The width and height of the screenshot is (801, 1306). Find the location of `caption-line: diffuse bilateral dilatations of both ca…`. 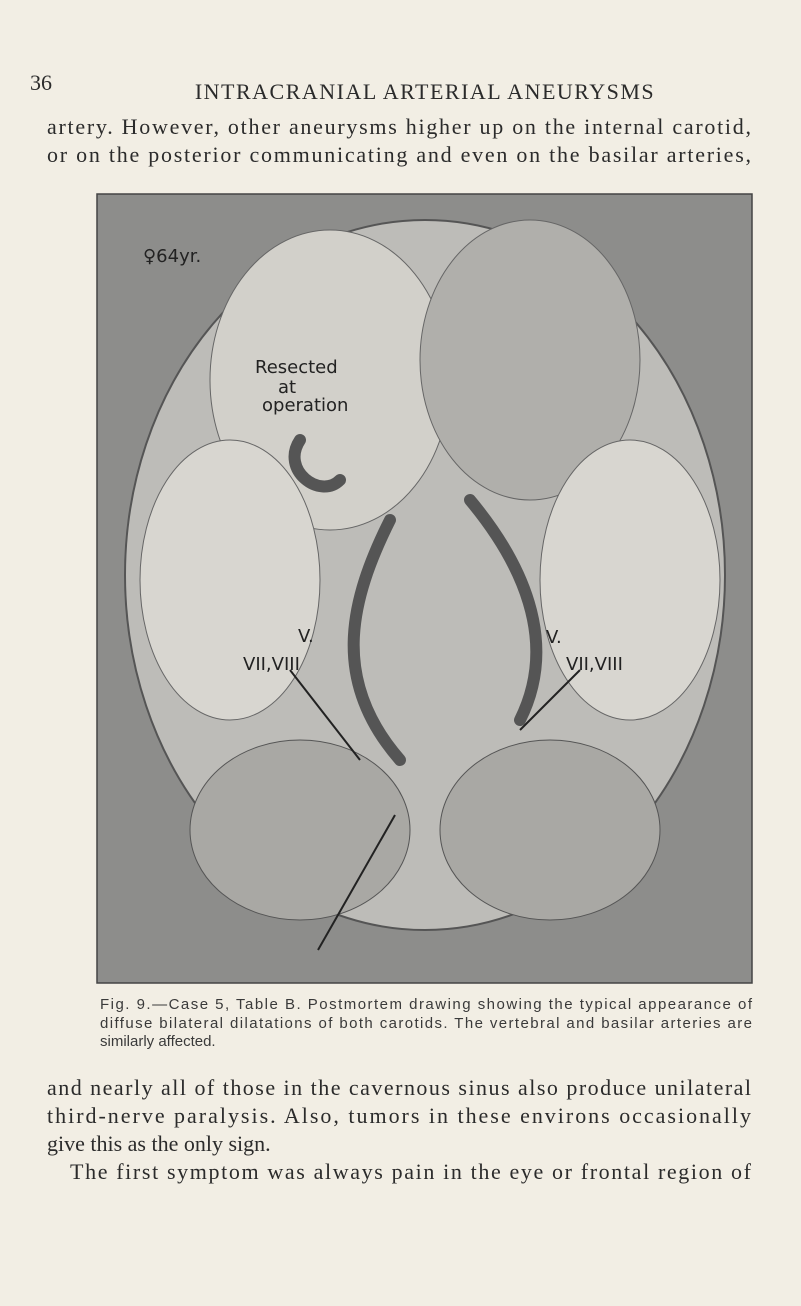

caption-line: diffuse bilateral dilatations of both ca… is located at coordinates (426, 1023).